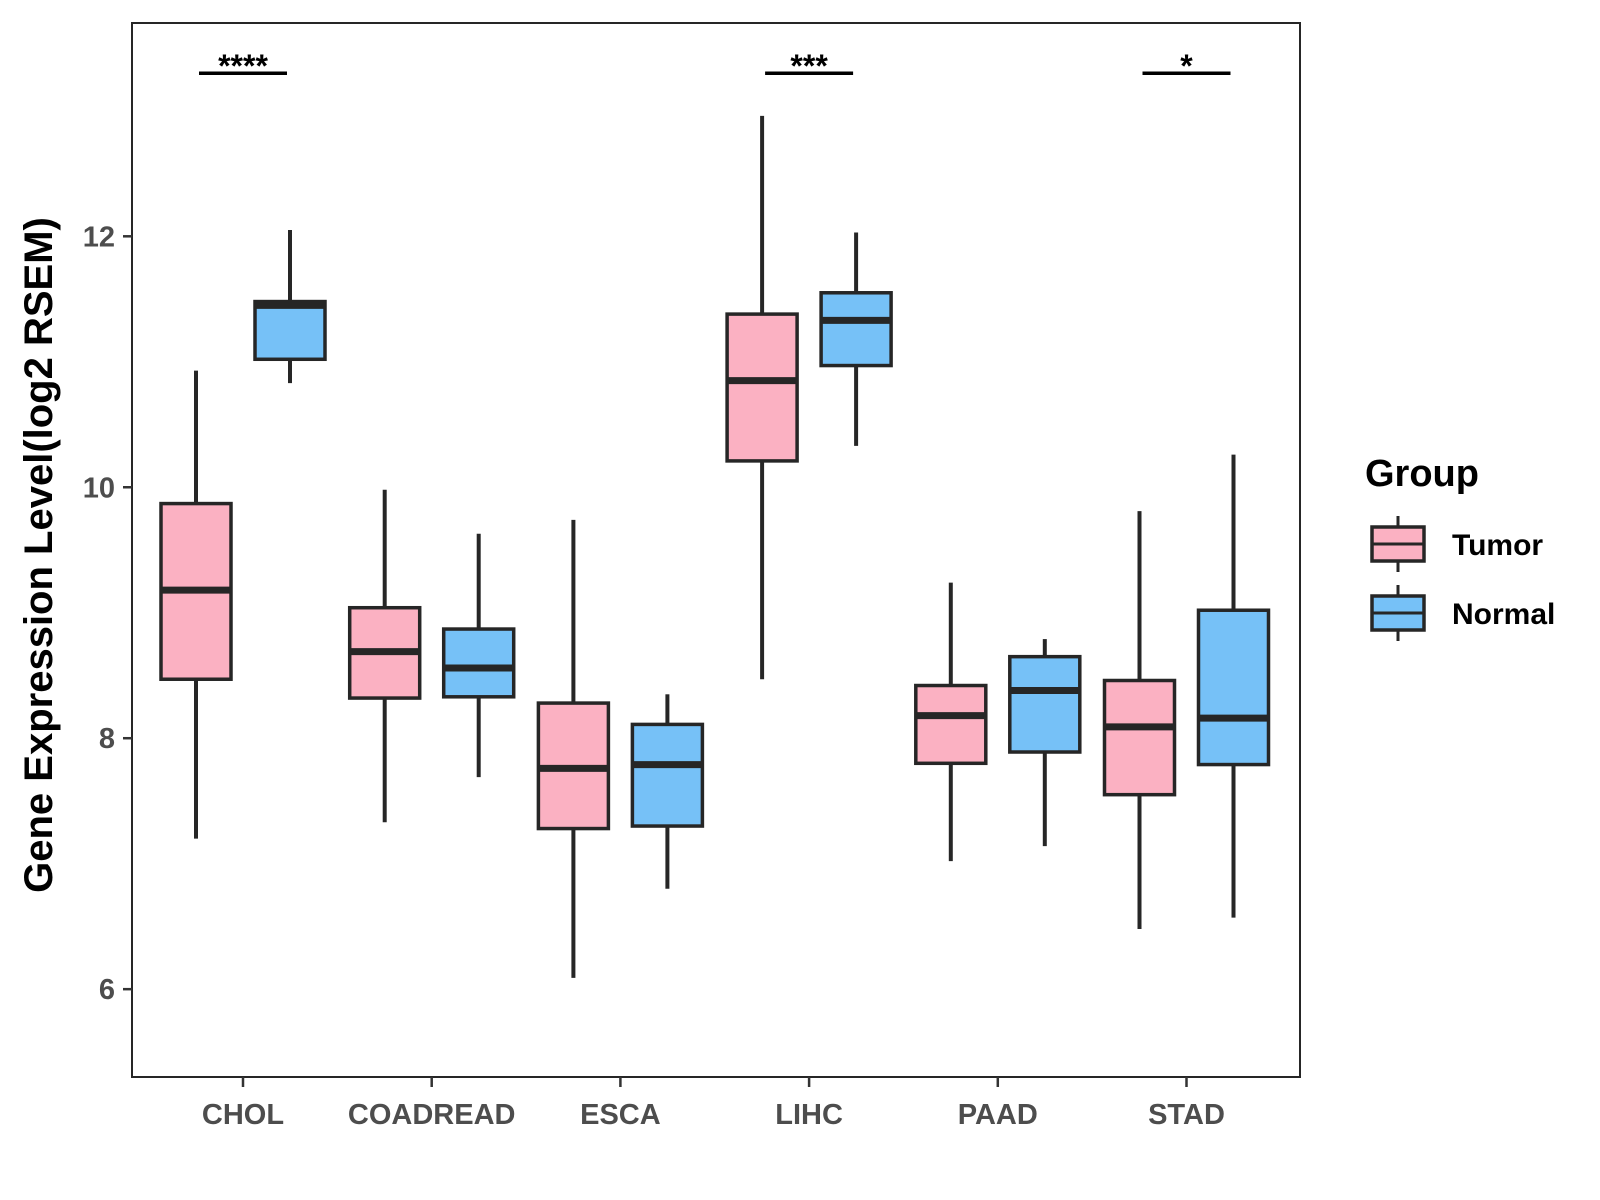 Image resolution: width=1600 pixels, height=1200 pixels. Describe the element at coordinates (998, 1115) in the screenshot. I see `x-tick-label-paad: PAAD` at that location.